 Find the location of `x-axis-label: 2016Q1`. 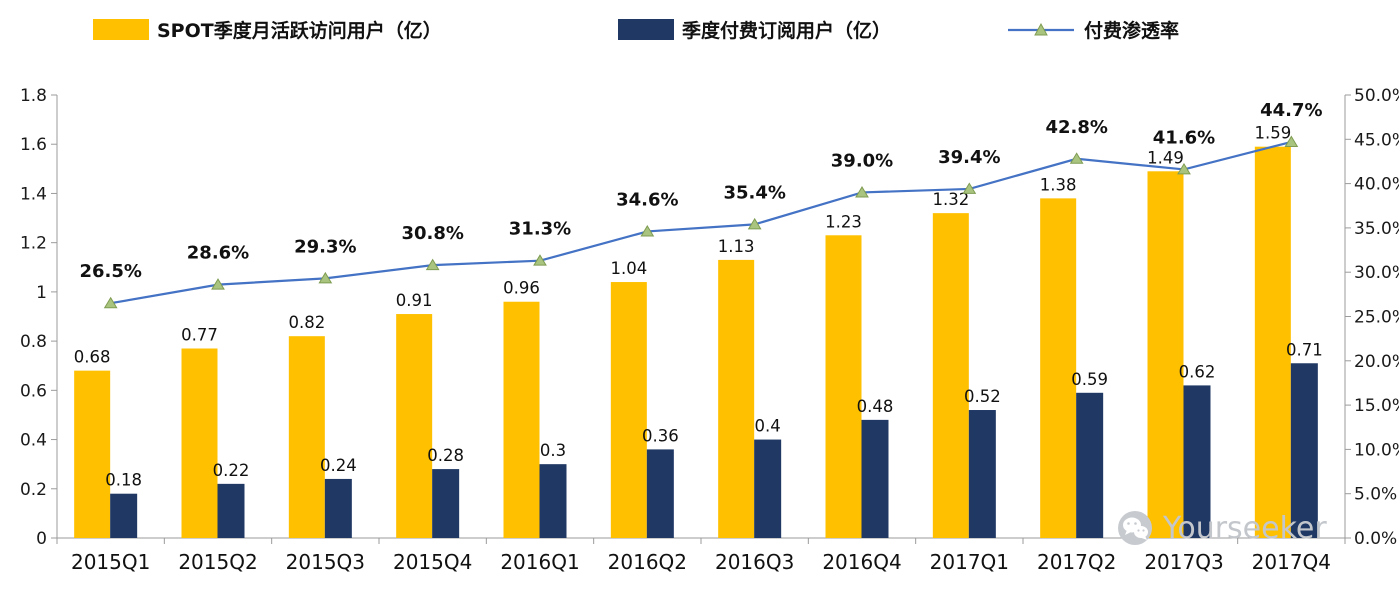

x-axis-label: 2016Q1 is located at coordinates (539, 562).